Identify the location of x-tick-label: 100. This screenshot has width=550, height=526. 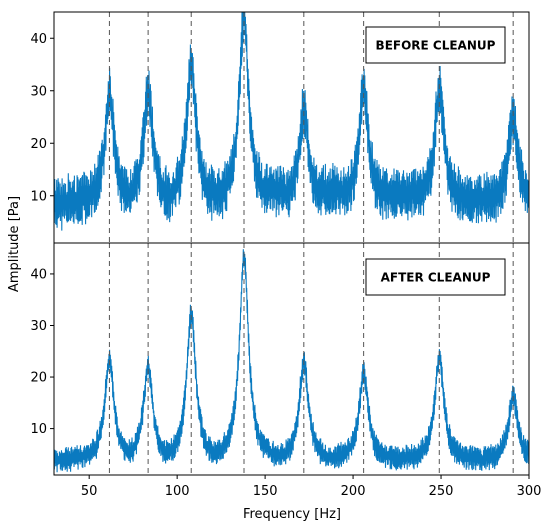
(177, 491).